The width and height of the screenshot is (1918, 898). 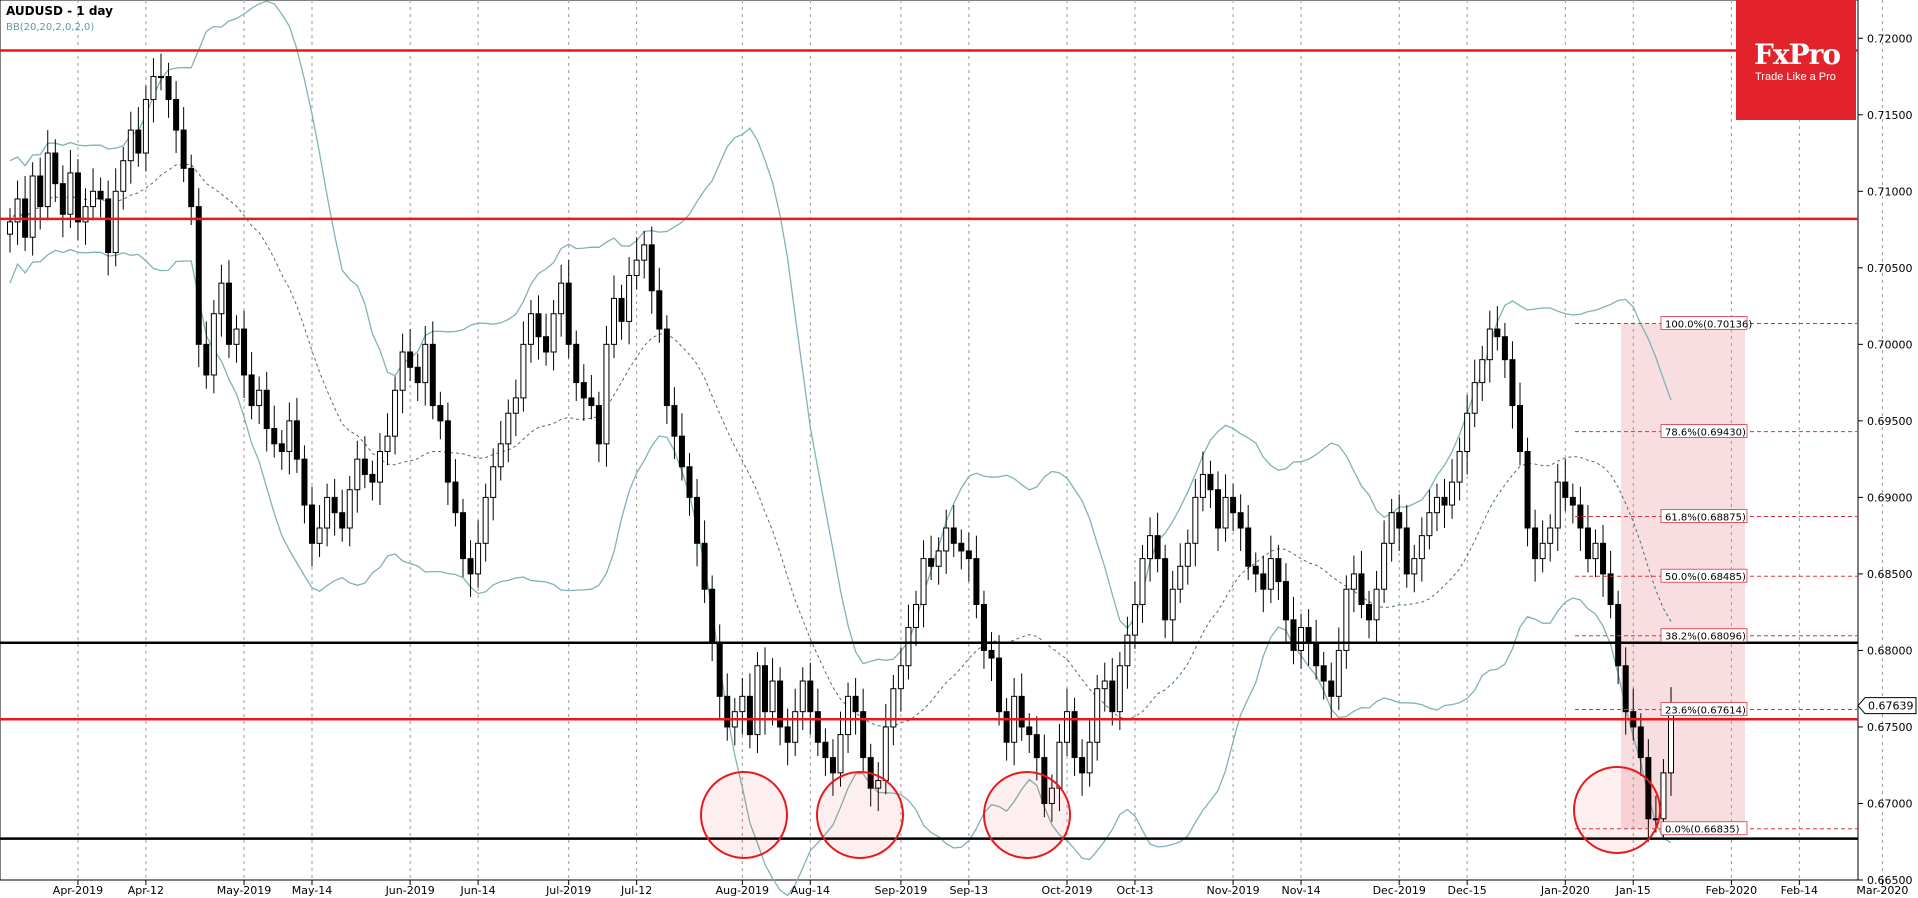 I want to click on fib-label: 38.2%(0.68096), so click(x=1705, y=637).